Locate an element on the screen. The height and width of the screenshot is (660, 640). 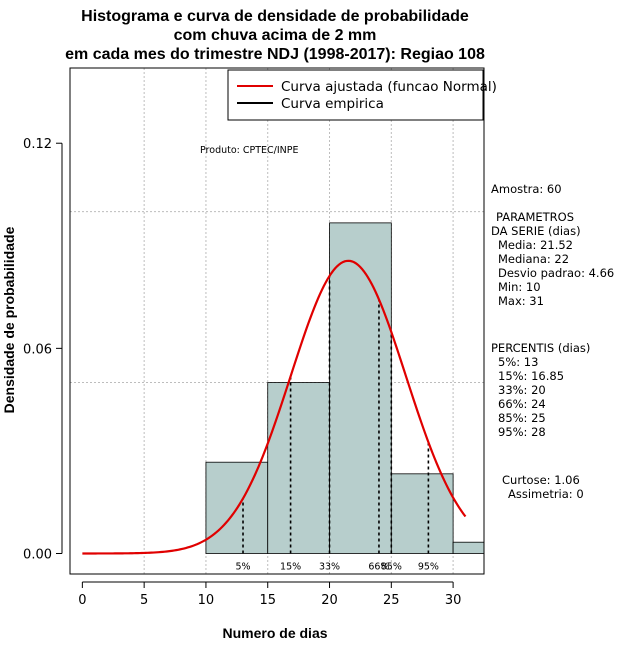
stat-p85: 85%: 25 is located at coordinates (522, 418).